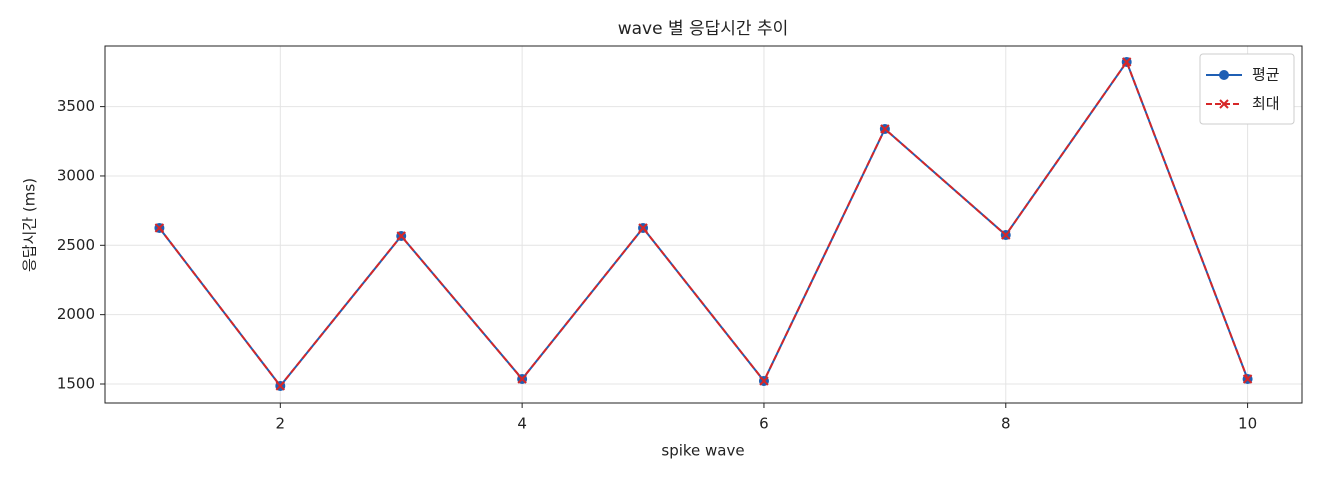 This screenshot has width=1320, height=480. What do you see at coordinates (1266, 104) in the screenshot?
I see `legend-label: 최대` at bounding box center [1266, 104].